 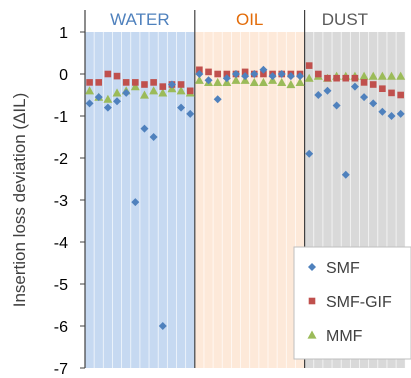 I want to click on y-axis: 1 0 -1 -2 -3 -4 -5 -6 -7, so click(x=70, y=194).